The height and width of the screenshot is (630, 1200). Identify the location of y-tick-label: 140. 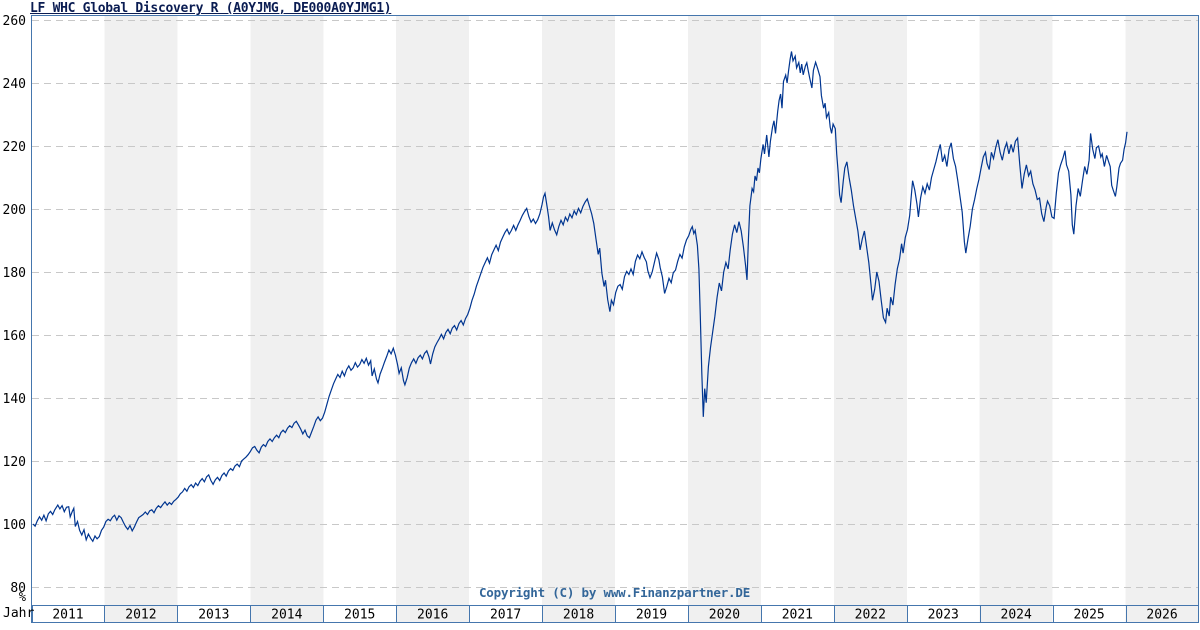
(14, 399).